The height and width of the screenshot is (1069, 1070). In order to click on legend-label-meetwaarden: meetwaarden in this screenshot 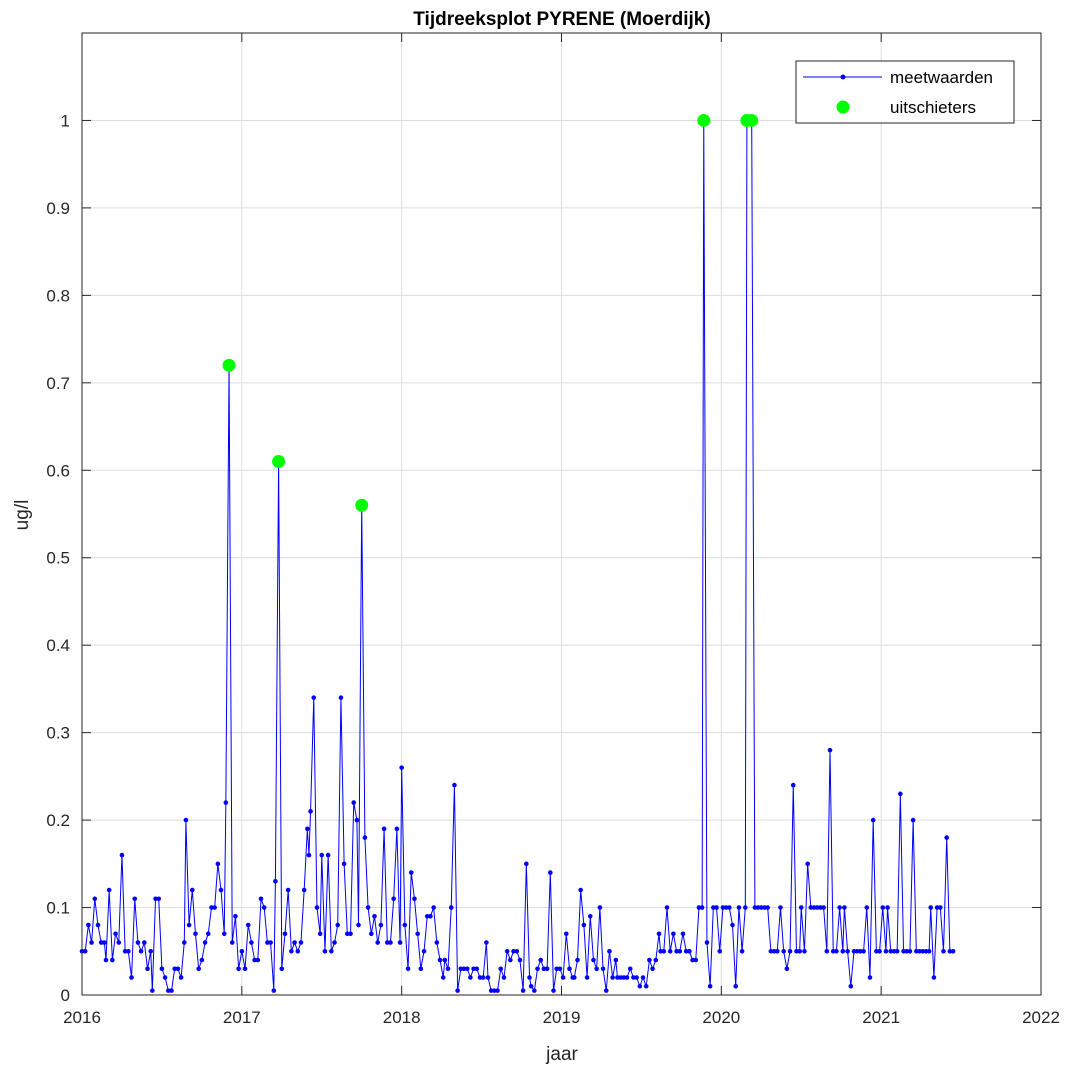, I will do `click(941, 77)`.